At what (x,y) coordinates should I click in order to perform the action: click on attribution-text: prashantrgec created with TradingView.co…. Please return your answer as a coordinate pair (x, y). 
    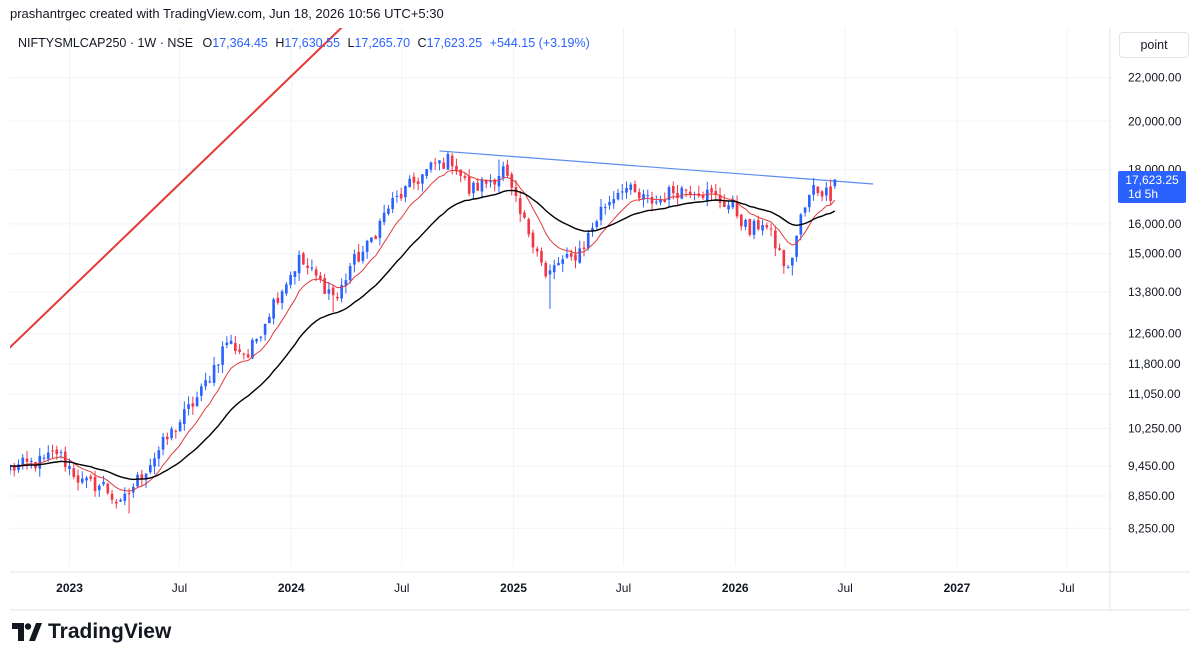
    Looking at the image, I should click on (227, 13).